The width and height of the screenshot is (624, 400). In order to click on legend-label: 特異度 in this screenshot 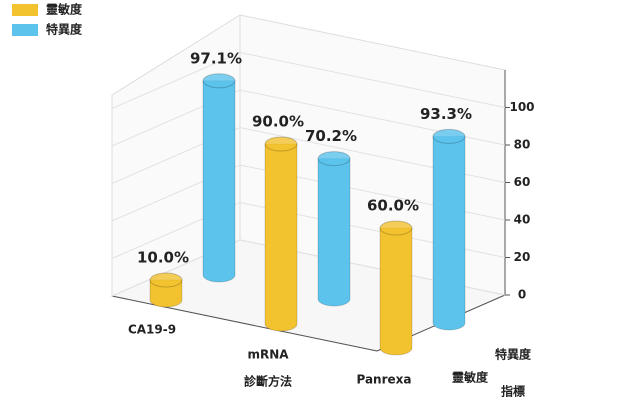, I will do `click(64, 29)`.